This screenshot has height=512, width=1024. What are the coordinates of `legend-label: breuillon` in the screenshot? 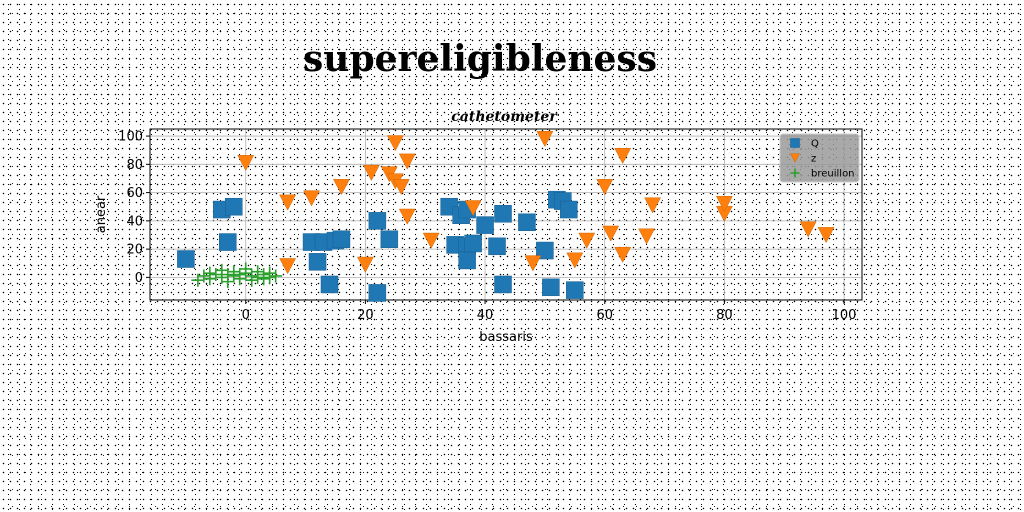 It's located at (833, 174).